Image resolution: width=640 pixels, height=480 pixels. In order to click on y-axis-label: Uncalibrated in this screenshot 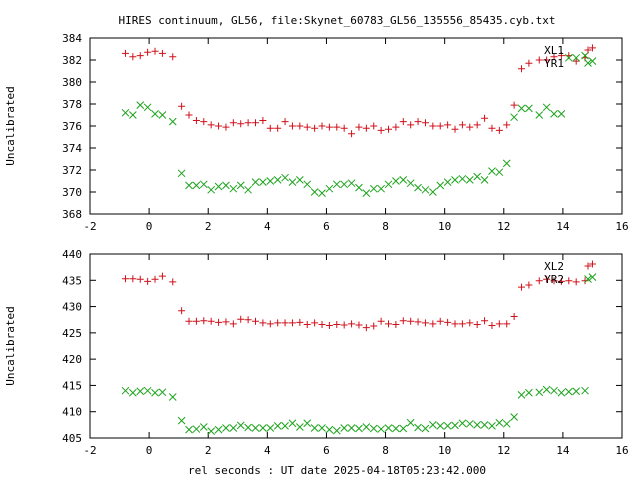, I will do `click(10, 345)`.